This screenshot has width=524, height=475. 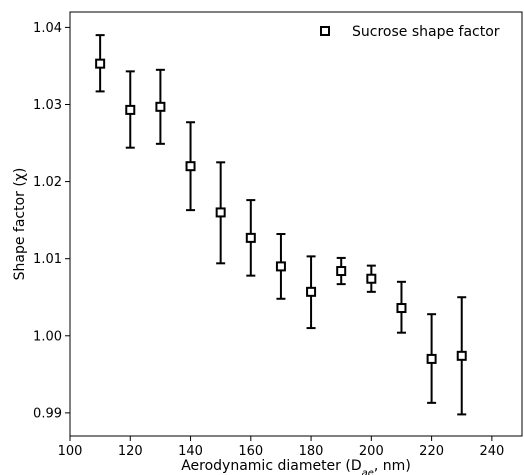 What do you see at coordinates (311, 451) in the screenshot?
I see `x-tick-label: 180` at bounding box center [311, 451].